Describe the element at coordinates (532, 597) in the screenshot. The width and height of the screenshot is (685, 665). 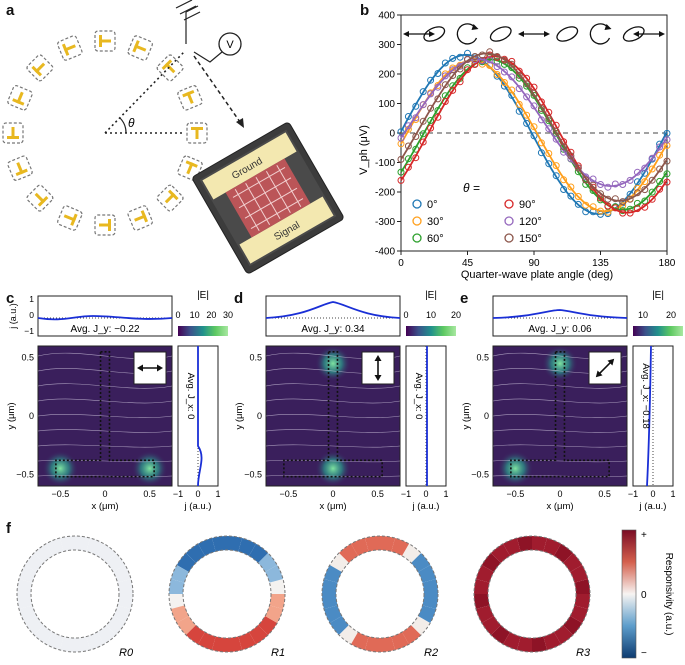
I see `responsivity-ring-3: R3` at that location.